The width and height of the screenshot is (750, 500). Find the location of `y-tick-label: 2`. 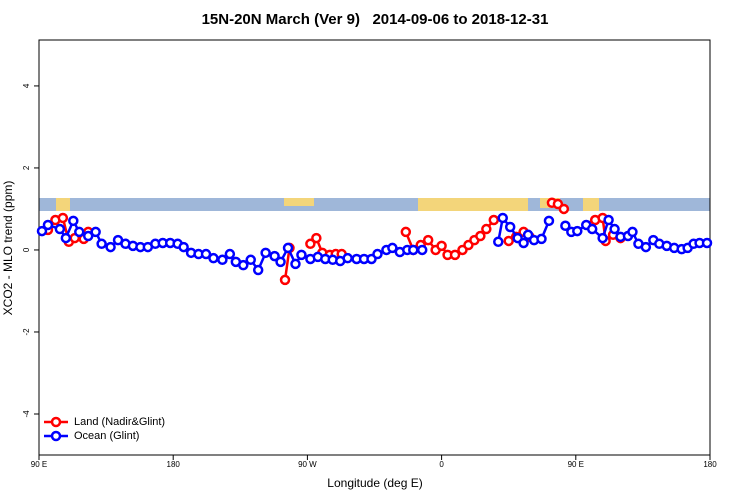

y-tick-label: 2 is located at coordinates (26, 167).